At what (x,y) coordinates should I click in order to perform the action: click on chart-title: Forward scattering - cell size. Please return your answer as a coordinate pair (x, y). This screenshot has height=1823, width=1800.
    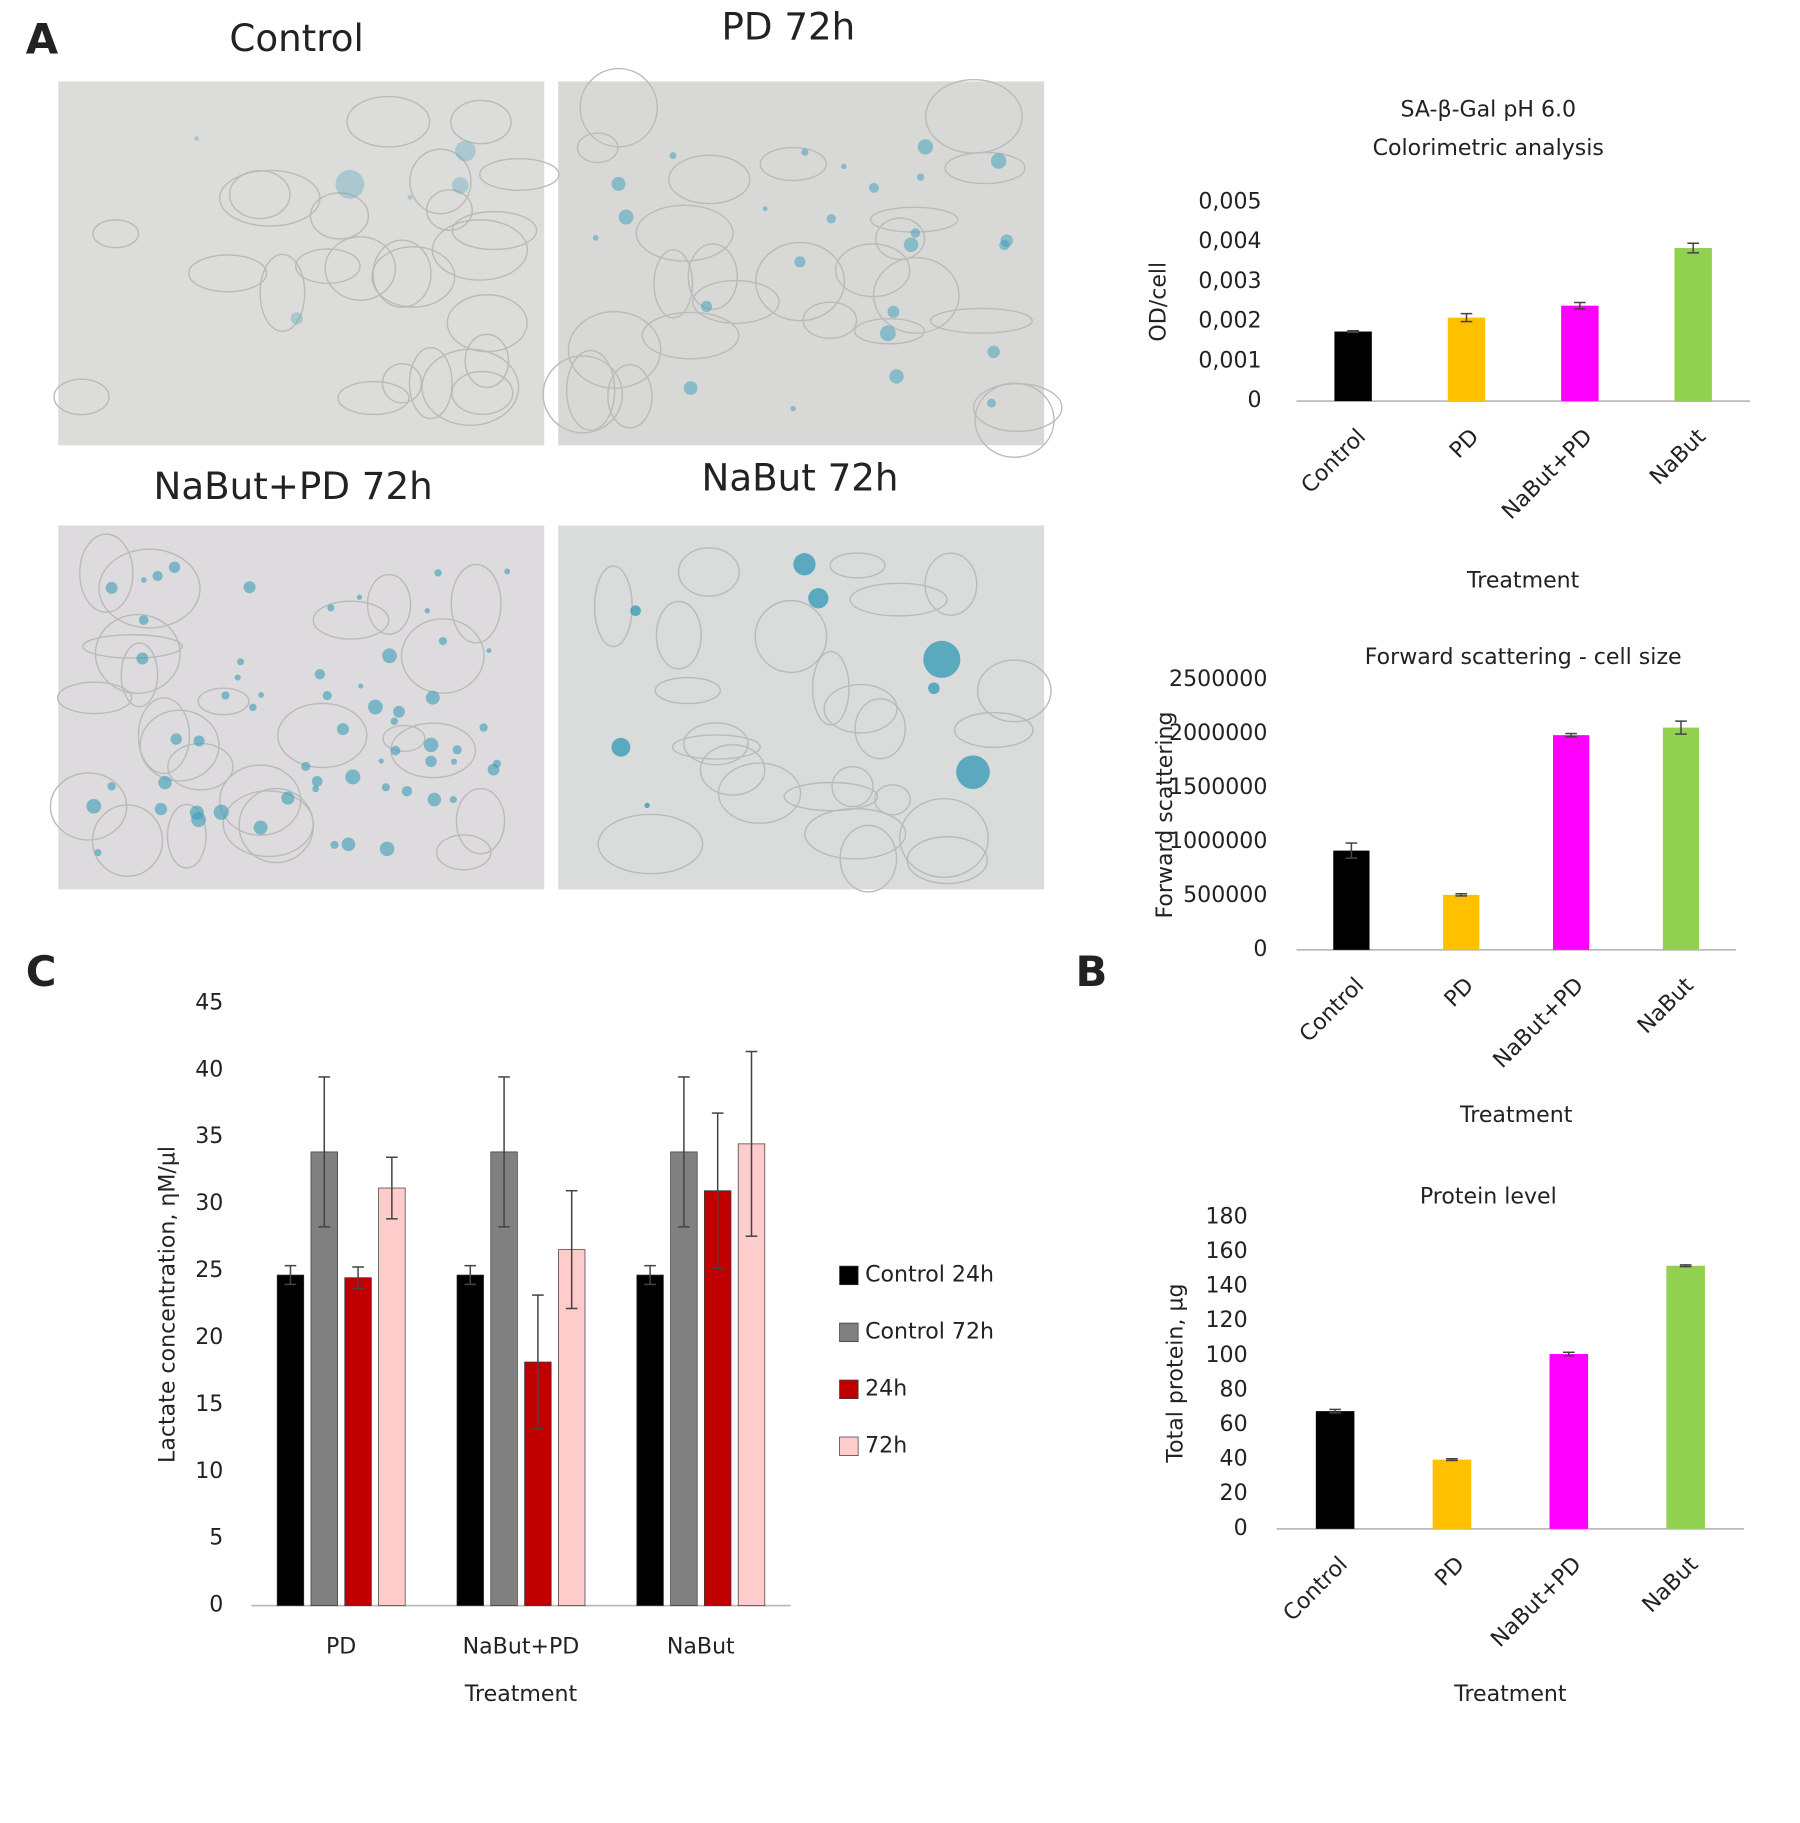
    Looking at the image, I should click on (1523, 657).